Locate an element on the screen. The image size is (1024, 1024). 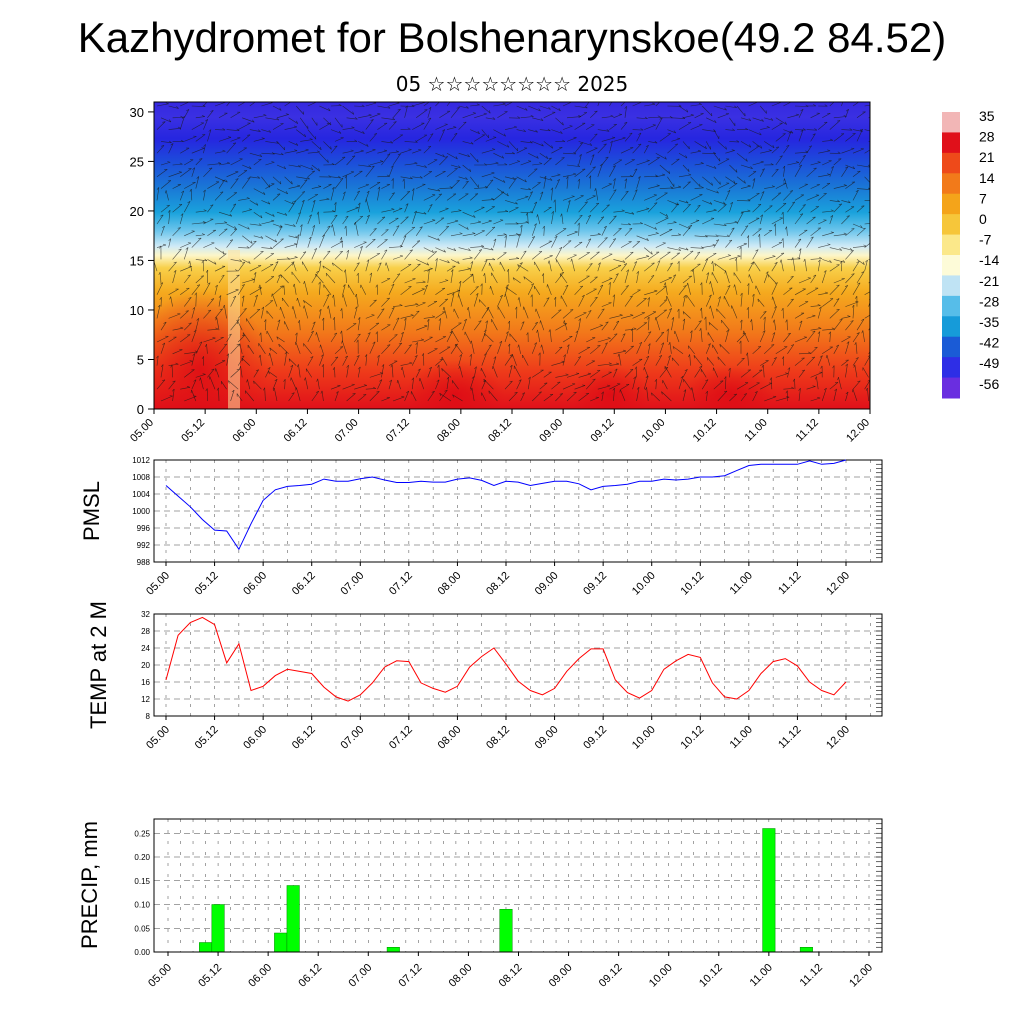
heatmap-y-tick-label: 20 is located at coordinates (137, 211).